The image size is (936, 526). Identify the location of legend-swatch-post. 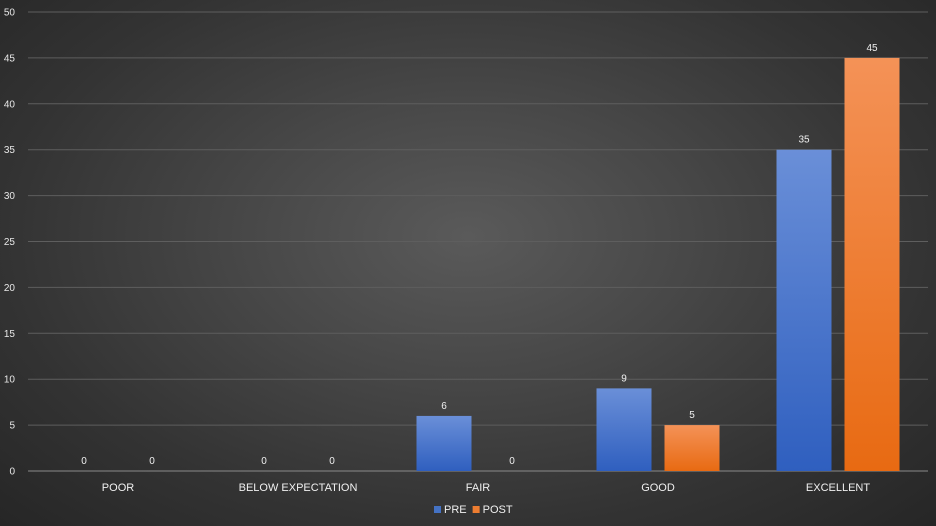
(476, 509).